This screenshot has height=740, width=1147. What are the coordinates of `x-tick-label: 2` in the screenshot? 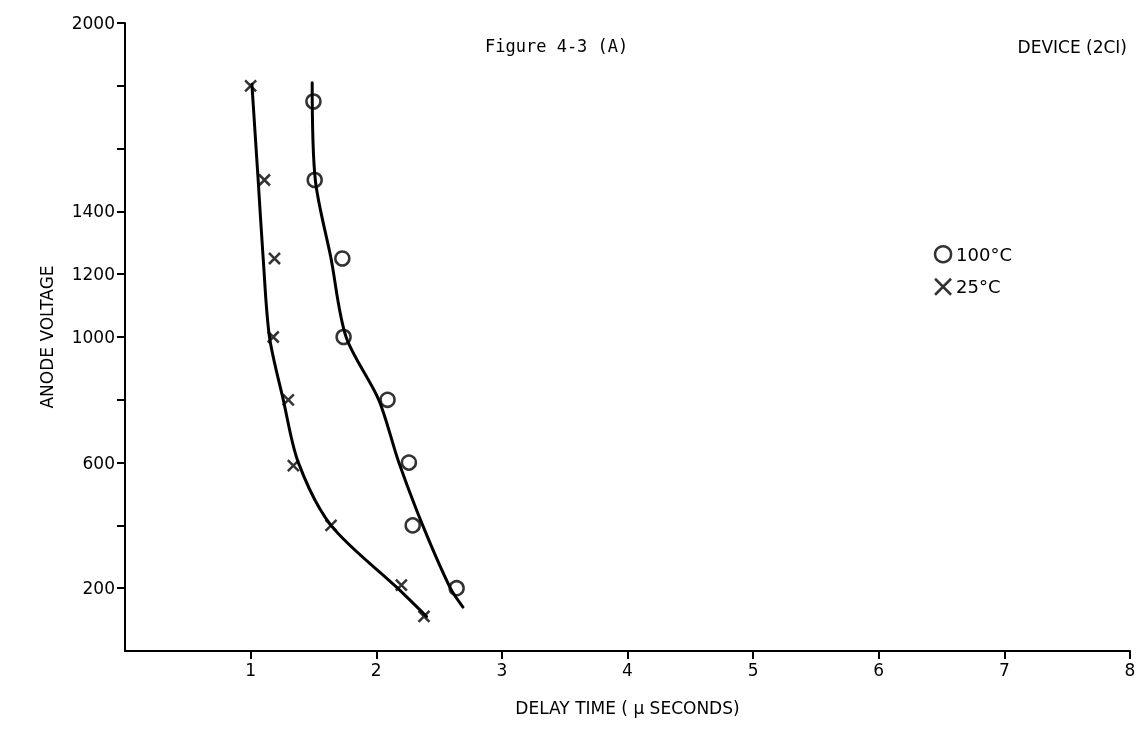 It's located at (376, 669).